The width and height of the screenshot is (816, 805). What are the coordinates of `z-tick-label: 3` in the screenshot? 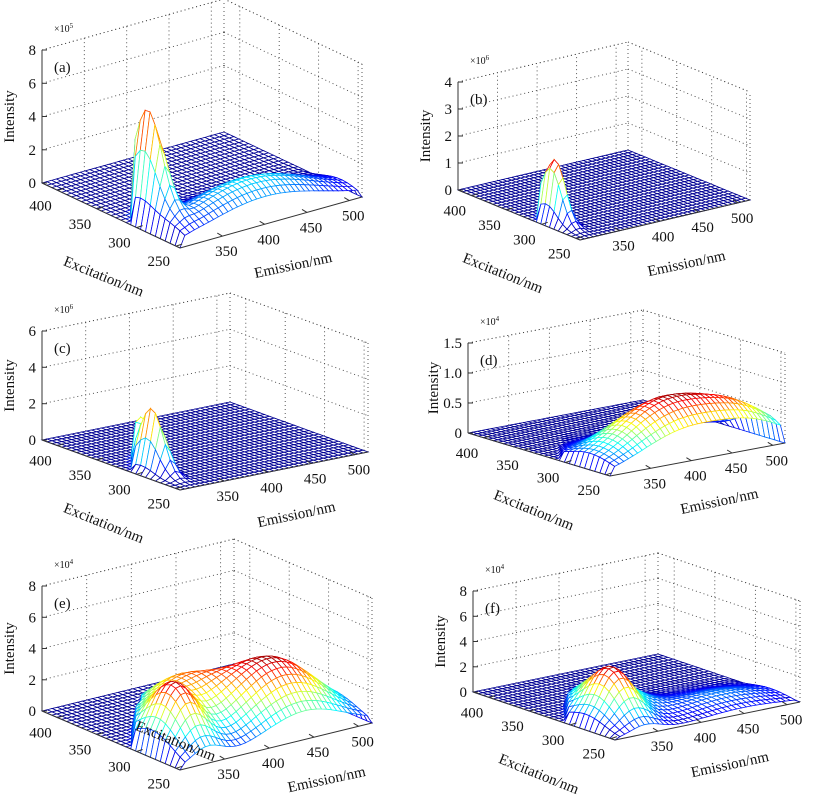 It's located at (449, 110).